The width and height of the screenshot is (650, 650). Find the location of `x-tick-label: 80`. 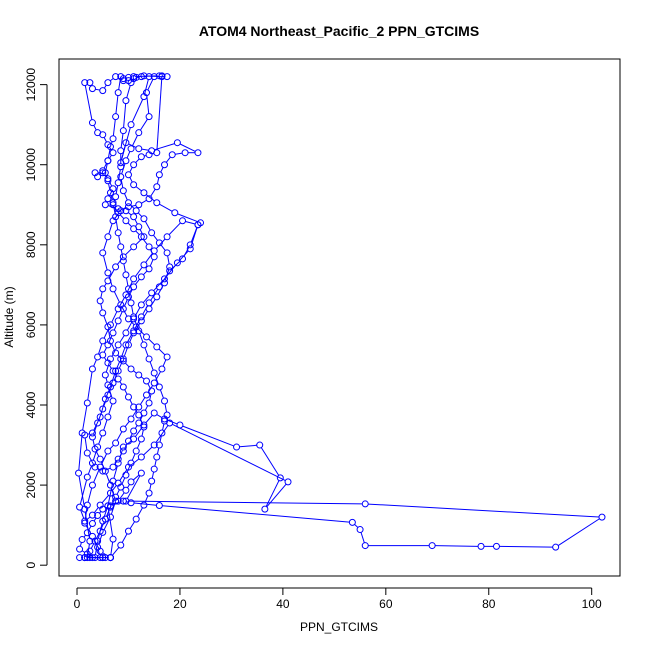

x-tick-label: 80 is located at coordinates (489, 604).